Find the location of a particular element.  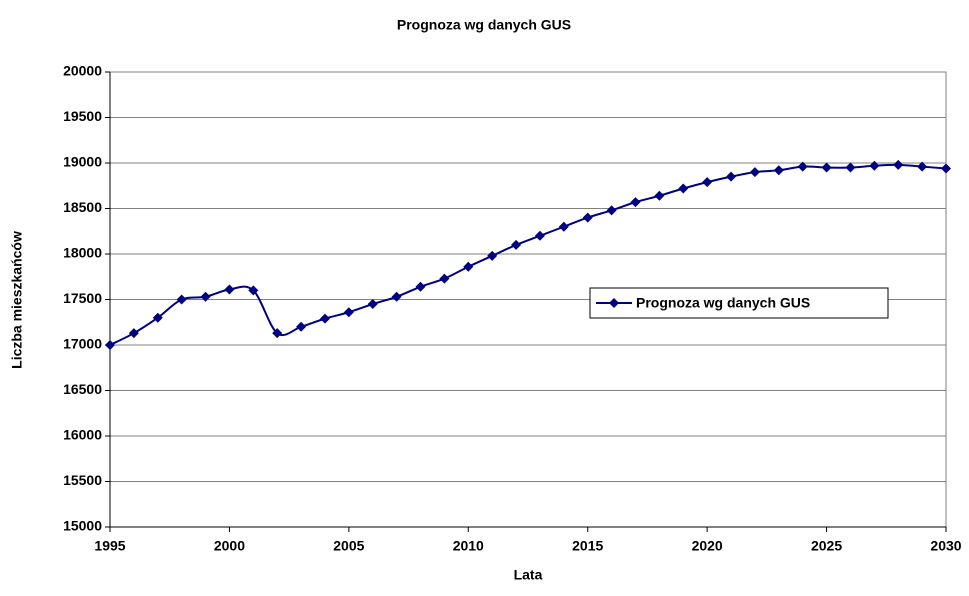

chart-title: Prognoza wg danych GUS is located at coordinates (484, 25).